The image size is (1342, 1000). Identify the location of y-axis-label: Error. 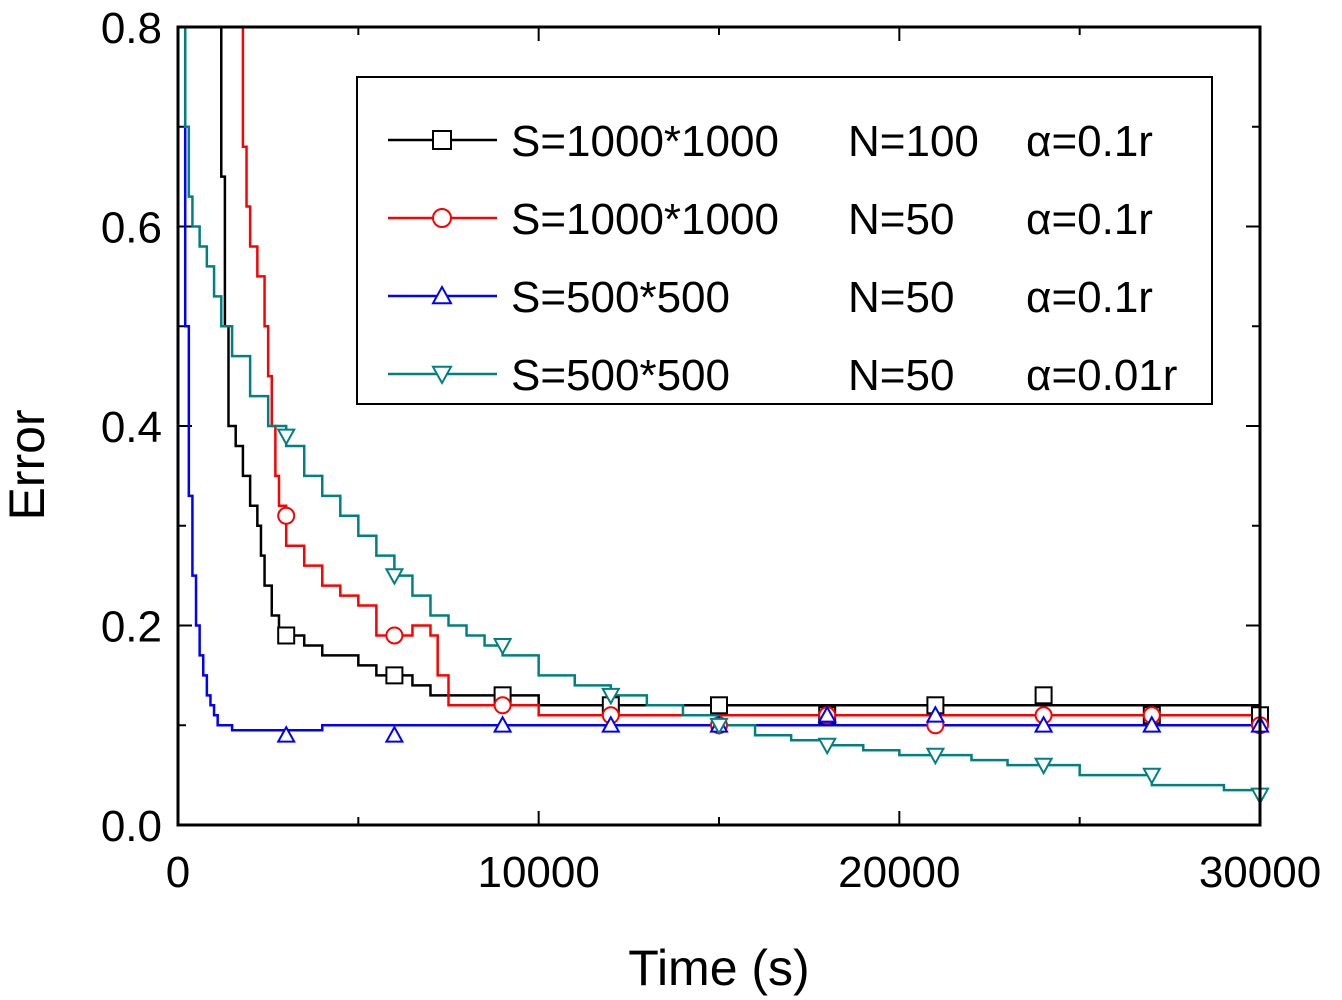
(27, 464).